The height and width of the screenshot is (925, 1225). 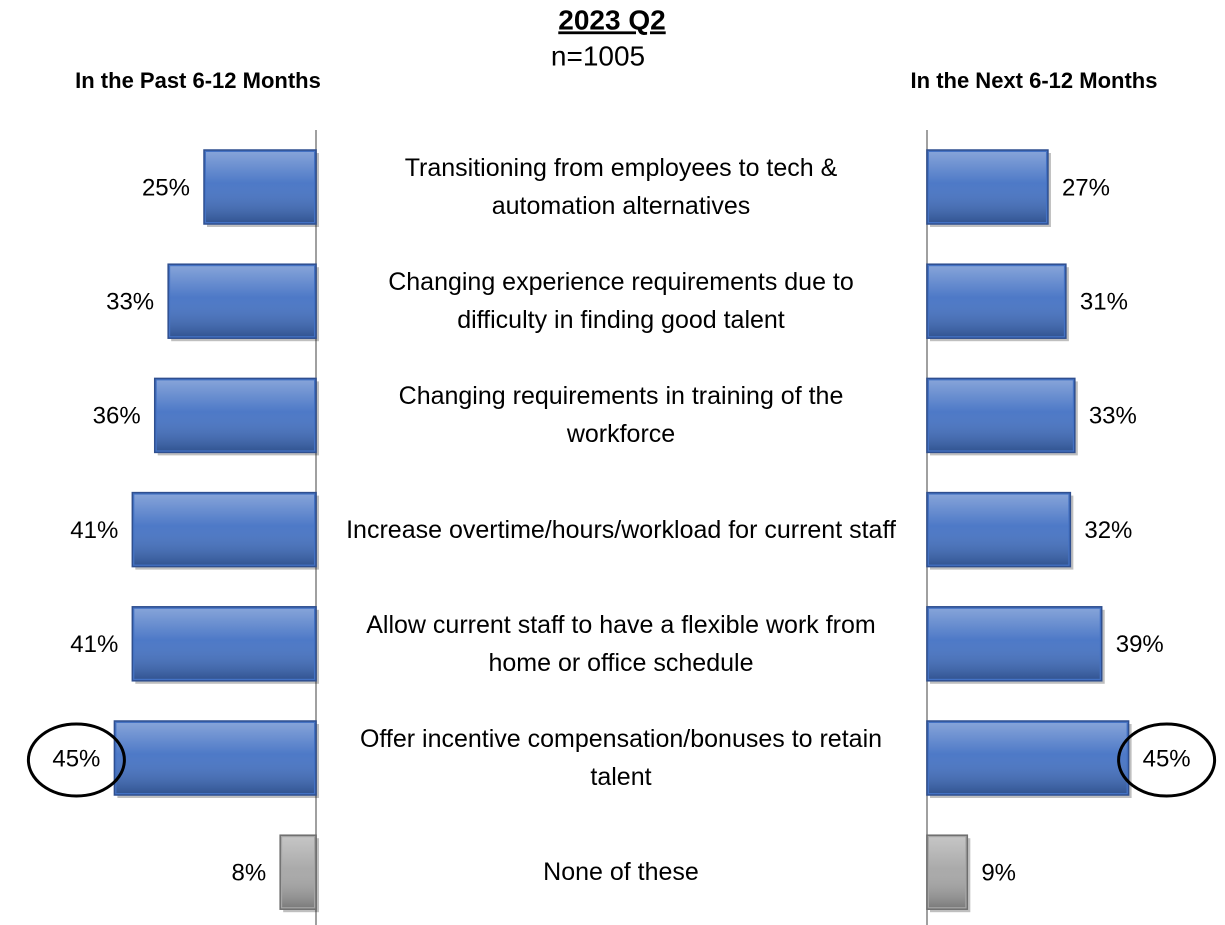 I want to click on value-label: 8%, so click(x=248, y=873).